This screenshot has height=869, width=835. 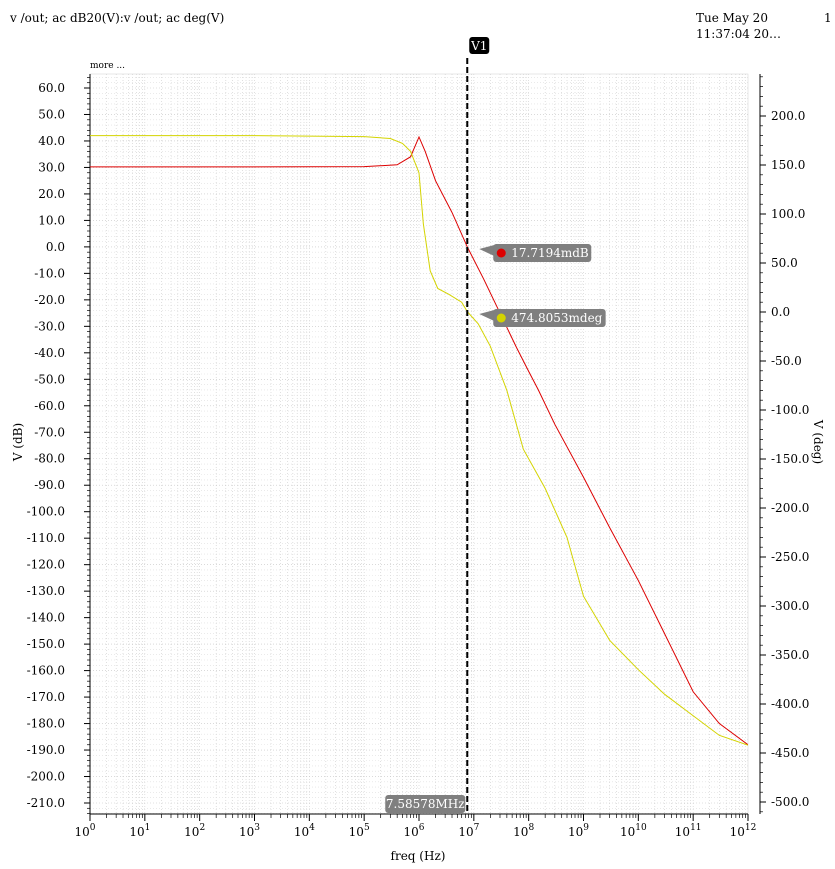 I want to click on y-left-tick-label: -210.0, so click(x=46, y=803).